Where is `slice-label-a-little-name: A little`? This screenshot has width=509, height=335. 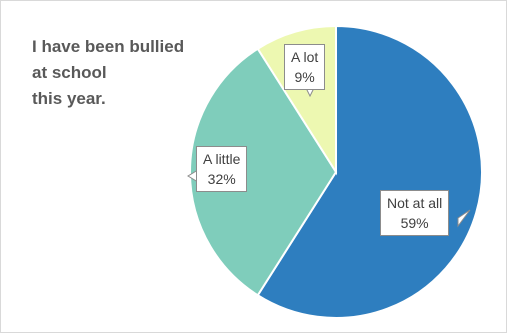 slice-label-a-little-name: A little is located at coordinates (222, 159).